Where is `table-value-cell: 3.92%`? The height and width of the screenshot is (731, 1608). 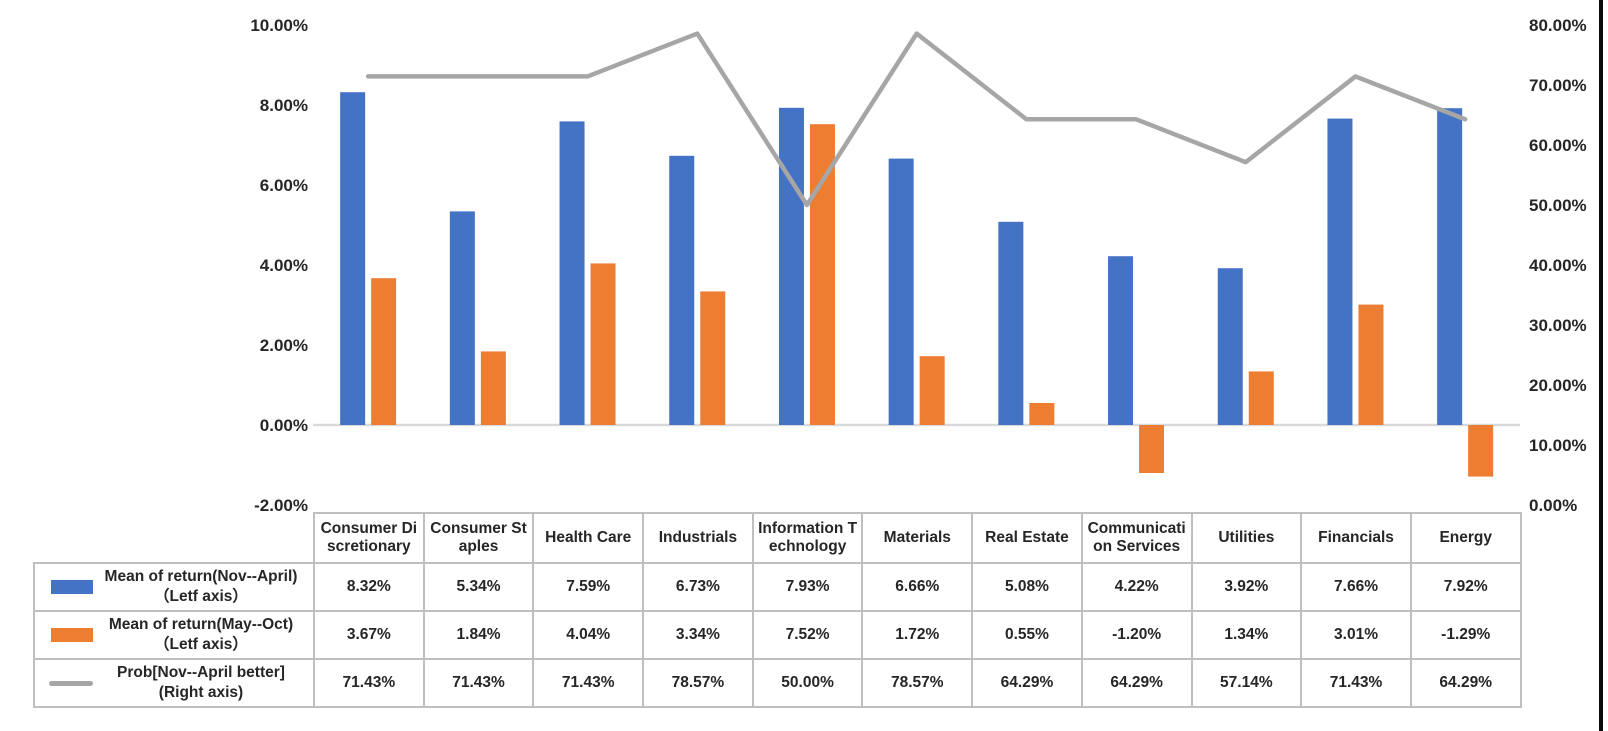 table-value-cell: 3.92% is located at coordinates (1246, 587).